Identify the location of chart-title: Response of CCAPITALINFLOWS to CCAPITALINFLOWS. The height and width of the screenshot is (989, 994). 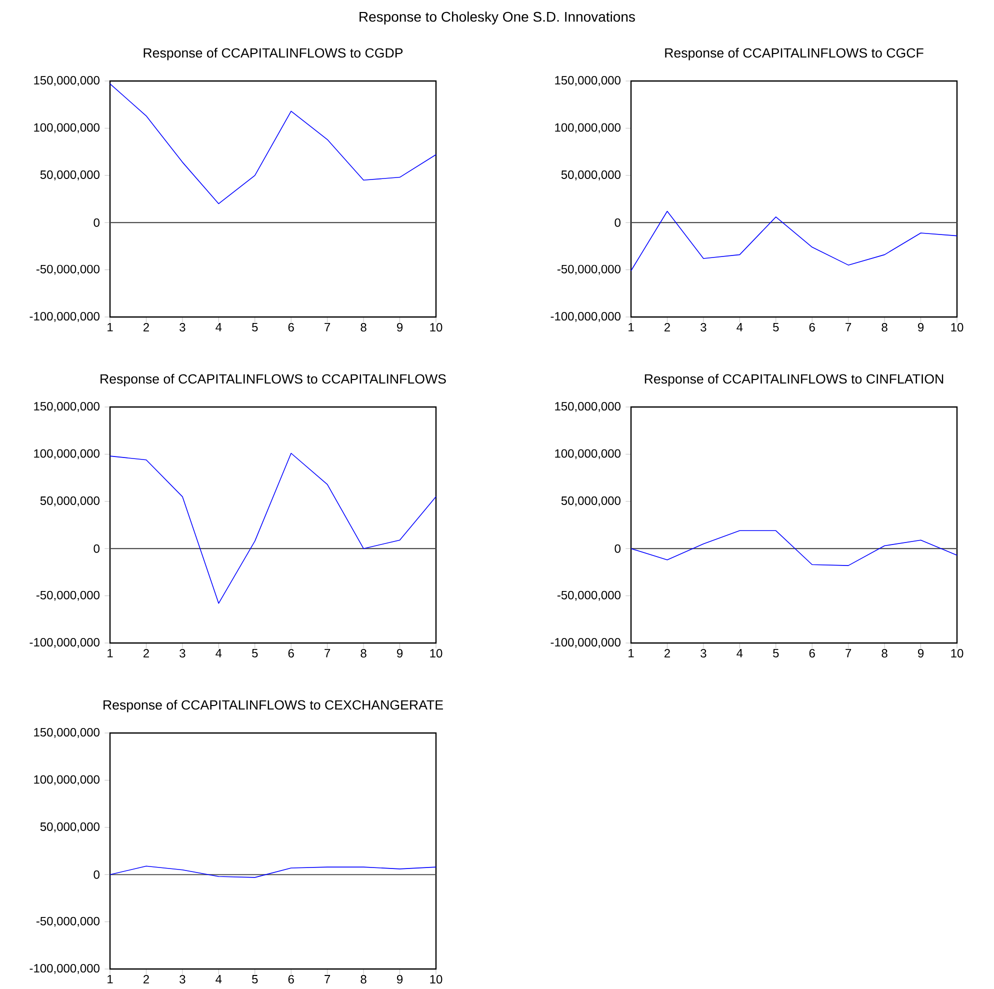
(273, 380).